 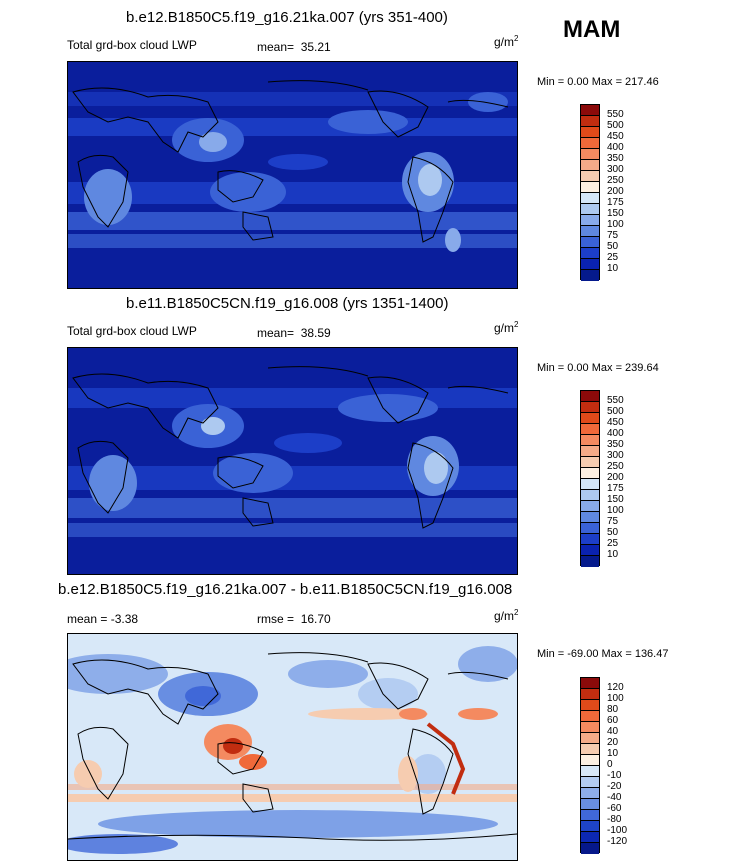 I want to click on panel1-minmax: Min = 0.00 Max = 217.46, so click(x=598, y=82).